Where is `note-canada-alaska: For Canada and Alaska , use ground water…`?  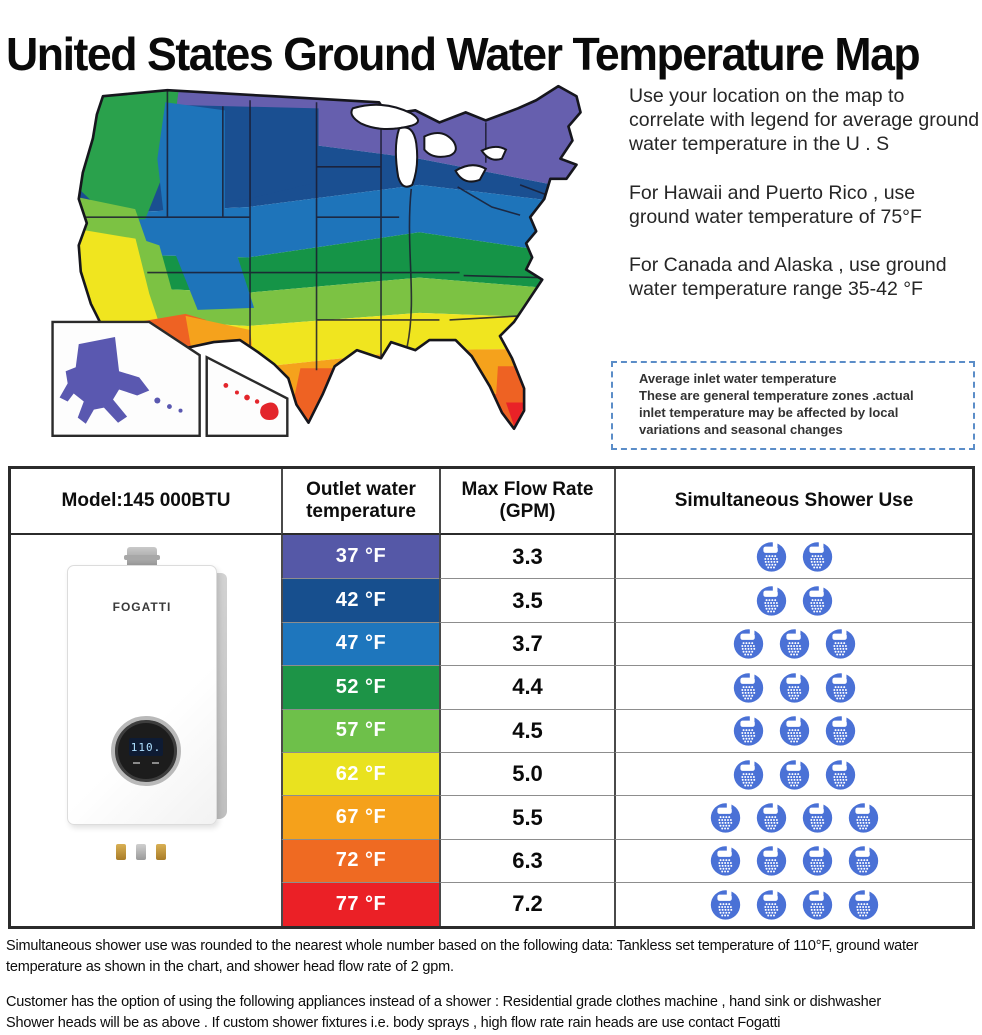 note-canada-alaska: For Canada and Alaska , use ground water… is located at coordinates (788, 277).